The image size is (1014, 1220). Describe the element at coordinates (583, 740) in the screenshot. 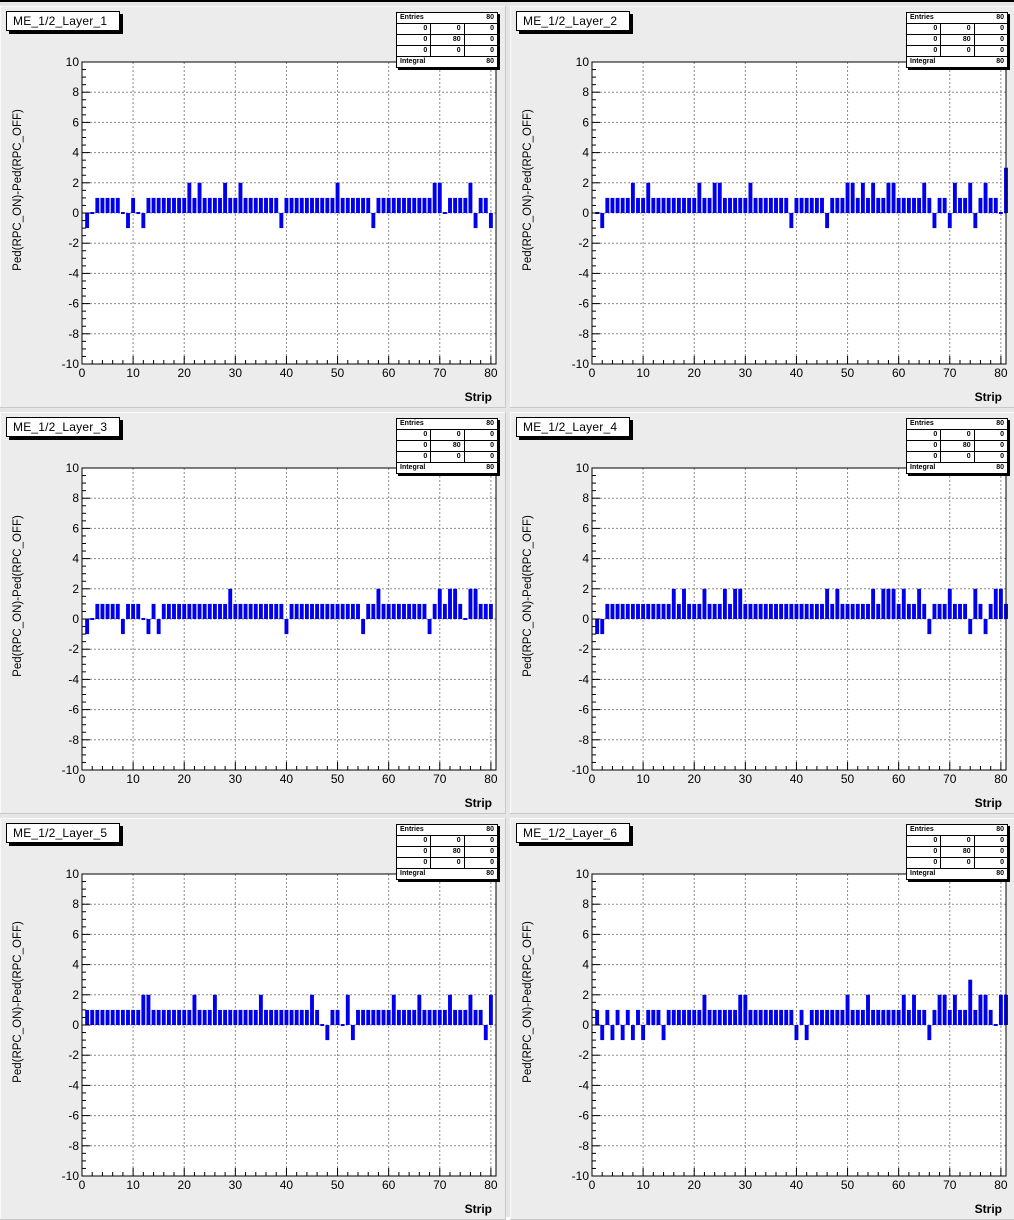

I see `y-tick-label: -8` at that location.